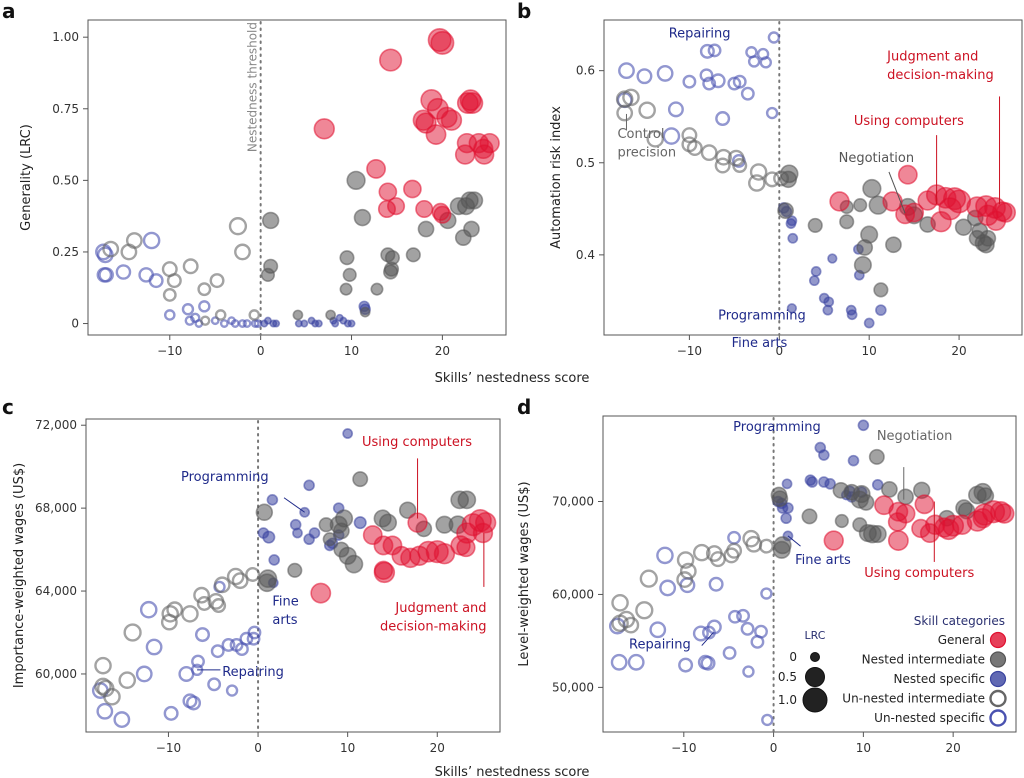  What do you see at coordinates (774, 748) in the screenshot?
I see `x-tick-label: 0` at bounding box center [774, 748].